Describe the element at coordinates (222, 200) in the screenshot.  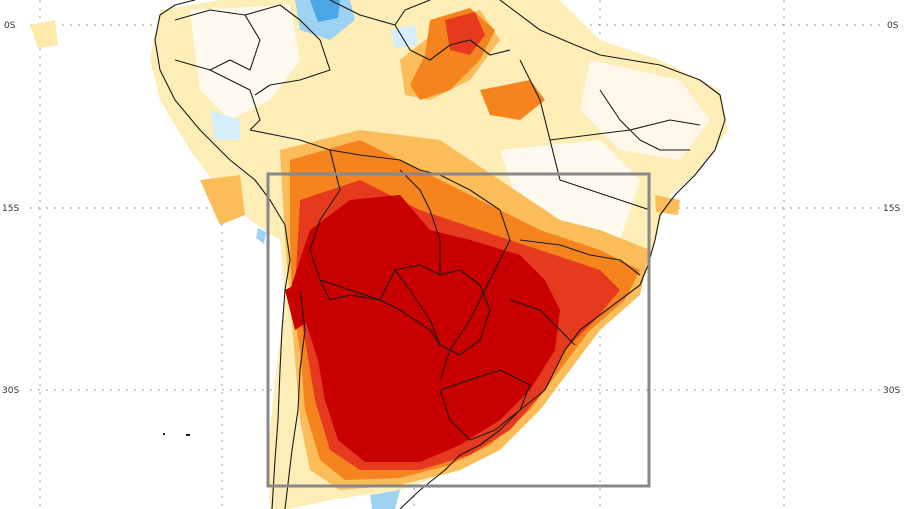
I see `anomaly-weak-positive-west` at that location.